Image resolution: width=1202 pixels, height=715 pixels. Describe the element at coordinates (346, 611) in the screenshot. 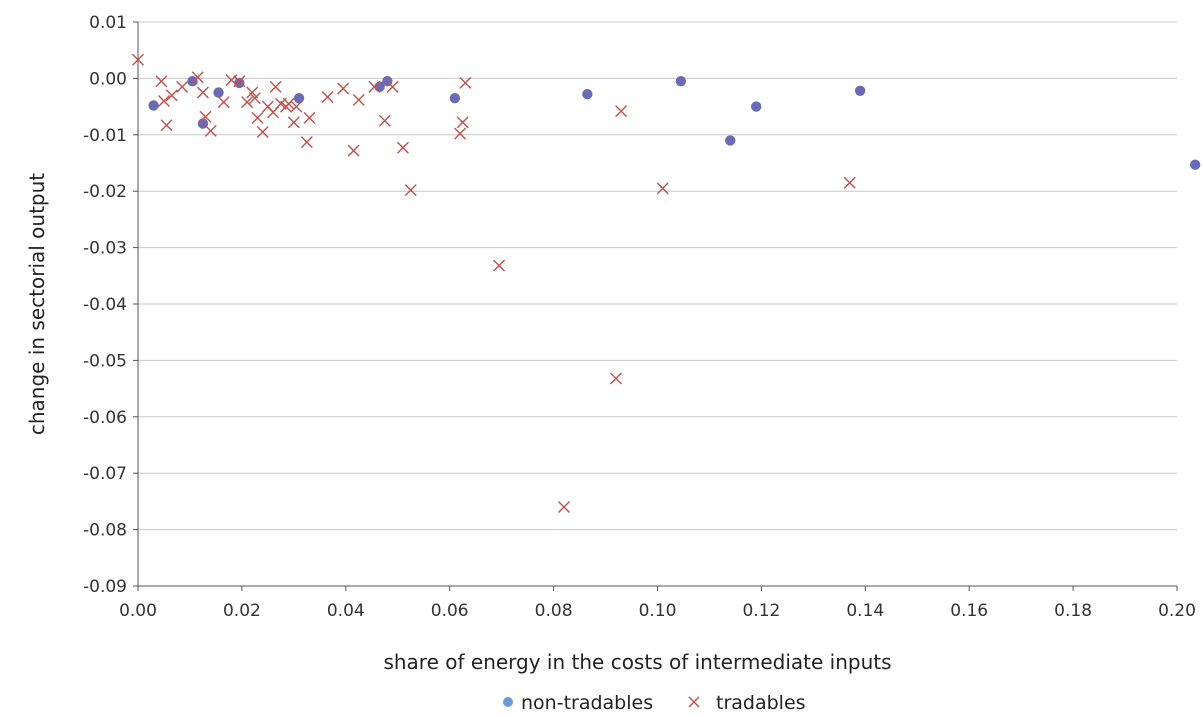

I see `x-tick-label: 0.04` at that location.